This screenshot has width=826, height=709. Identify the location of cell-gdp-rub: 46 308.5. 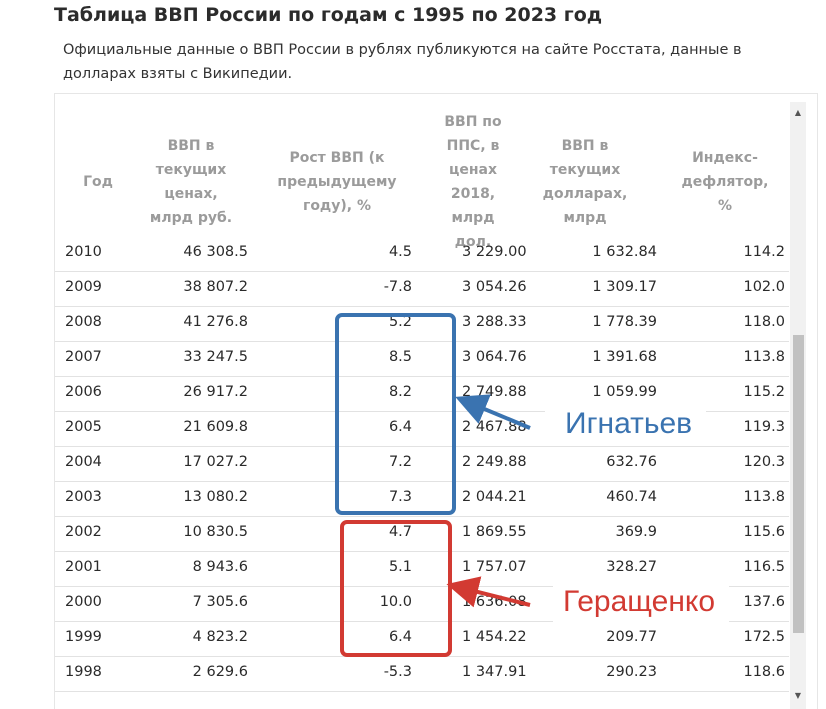
(215, 252).